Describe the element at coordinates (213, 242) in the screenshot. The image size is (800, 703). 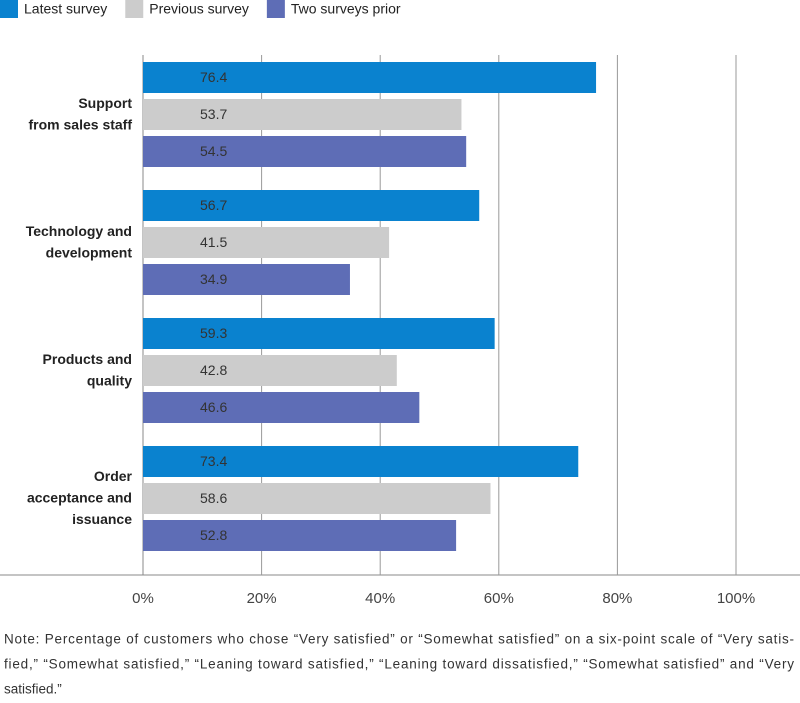
I see `value-label: 41.5` at that location.